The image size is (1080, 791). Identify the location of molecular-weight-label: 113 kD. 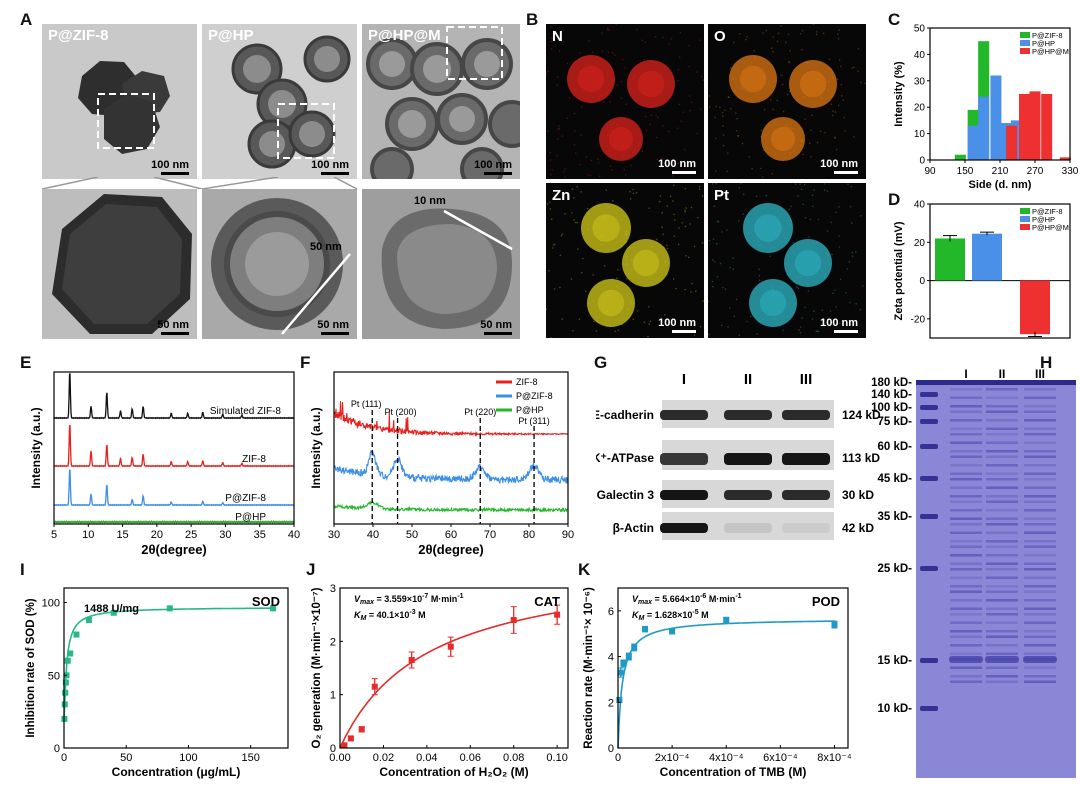
(861, 458).